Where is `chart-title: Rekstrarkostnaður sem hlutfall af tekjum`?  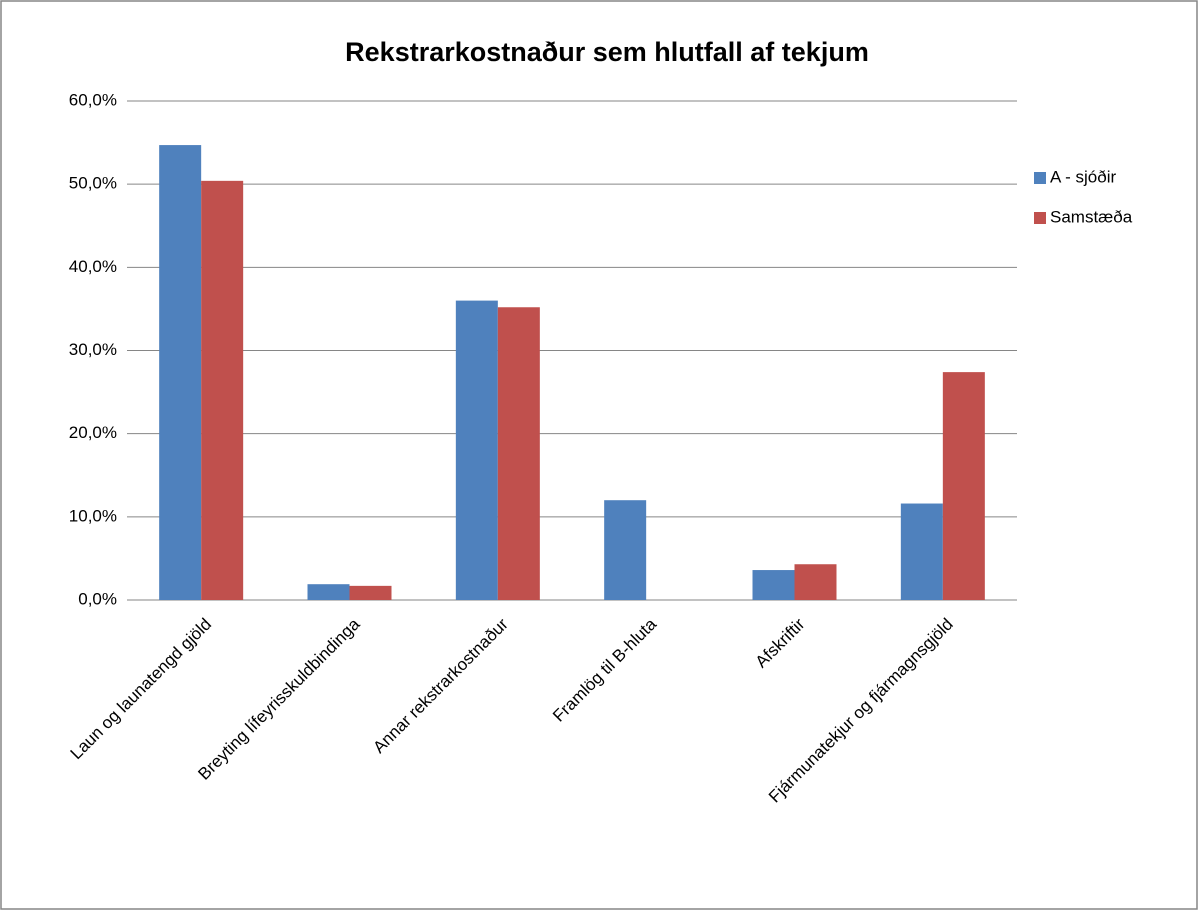
chart-title: Rekstrarkostnaður sem hlutfall af tekjum is located at coordinates (607, 52).